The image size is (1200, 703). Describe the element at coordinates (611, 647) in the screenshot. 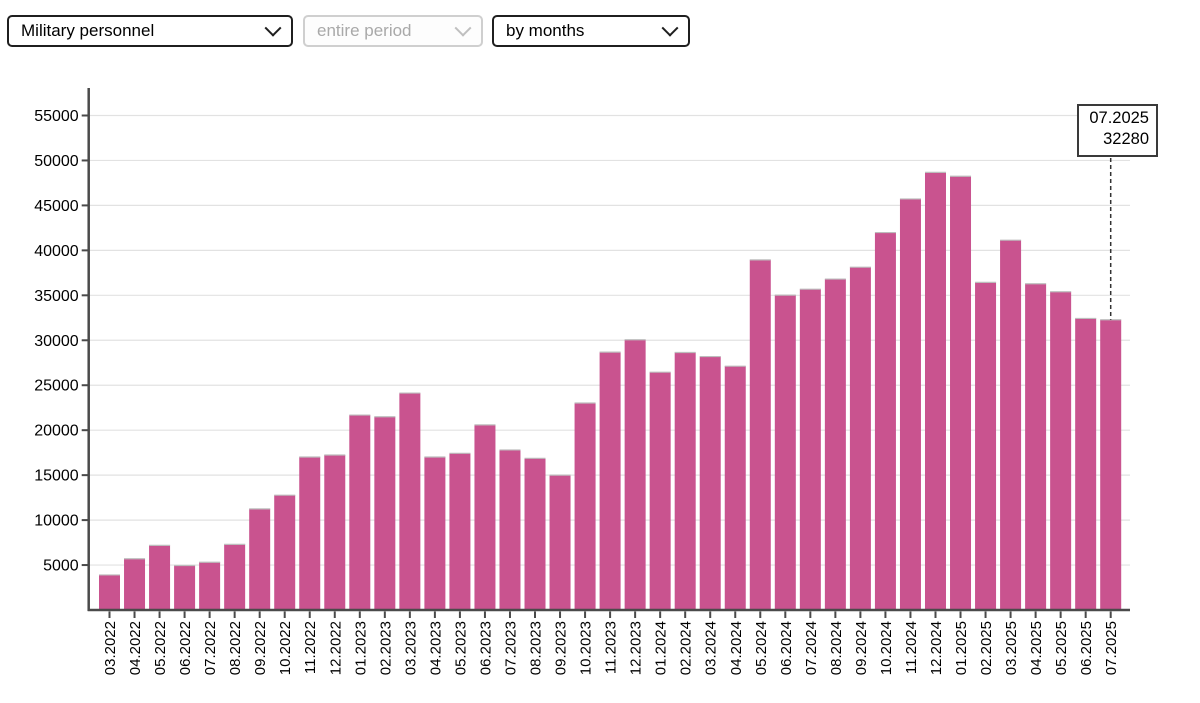

I see `x-tick-label: 11.2023` at that location.